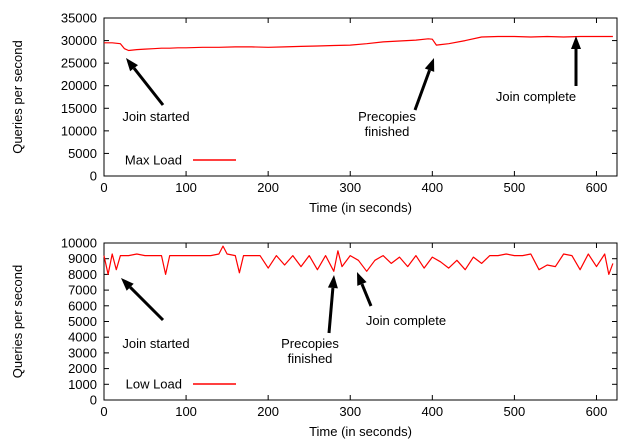 The width and height of the screenshot is (621, 448). I want to click on y-tick-label: 1000, so click(82, 384).